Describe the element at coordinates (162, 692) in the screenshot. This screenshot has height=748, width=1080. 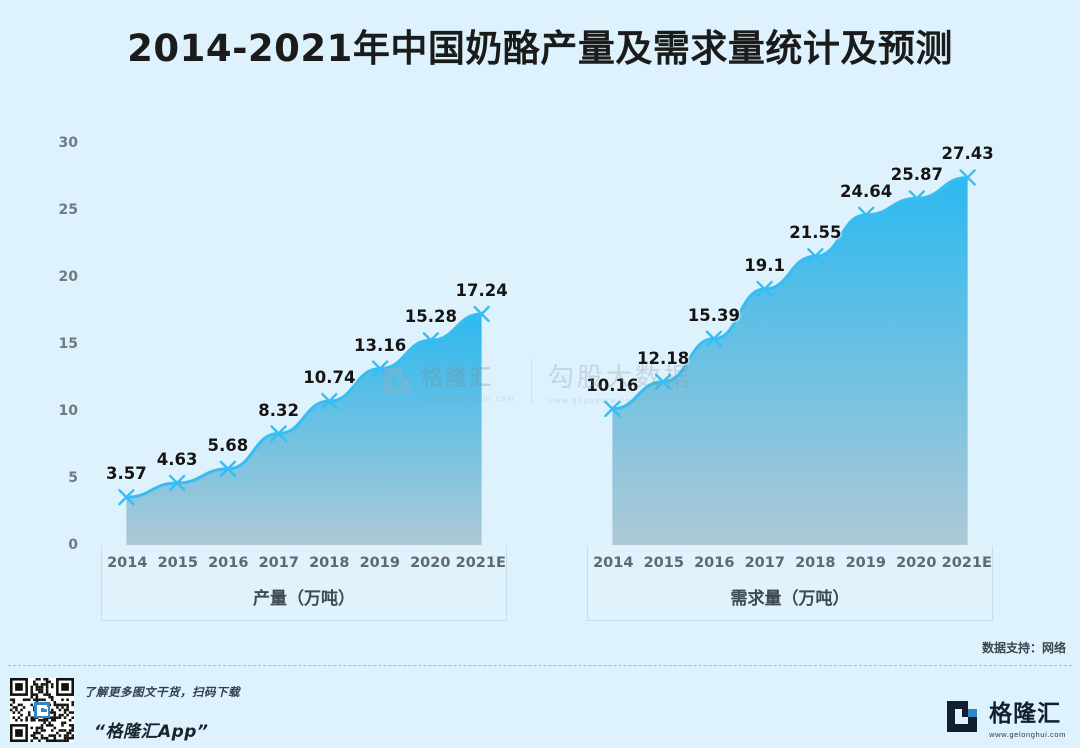
I see `app-promo-prompt: 了解更多图文干货，扫码下载` at that location.